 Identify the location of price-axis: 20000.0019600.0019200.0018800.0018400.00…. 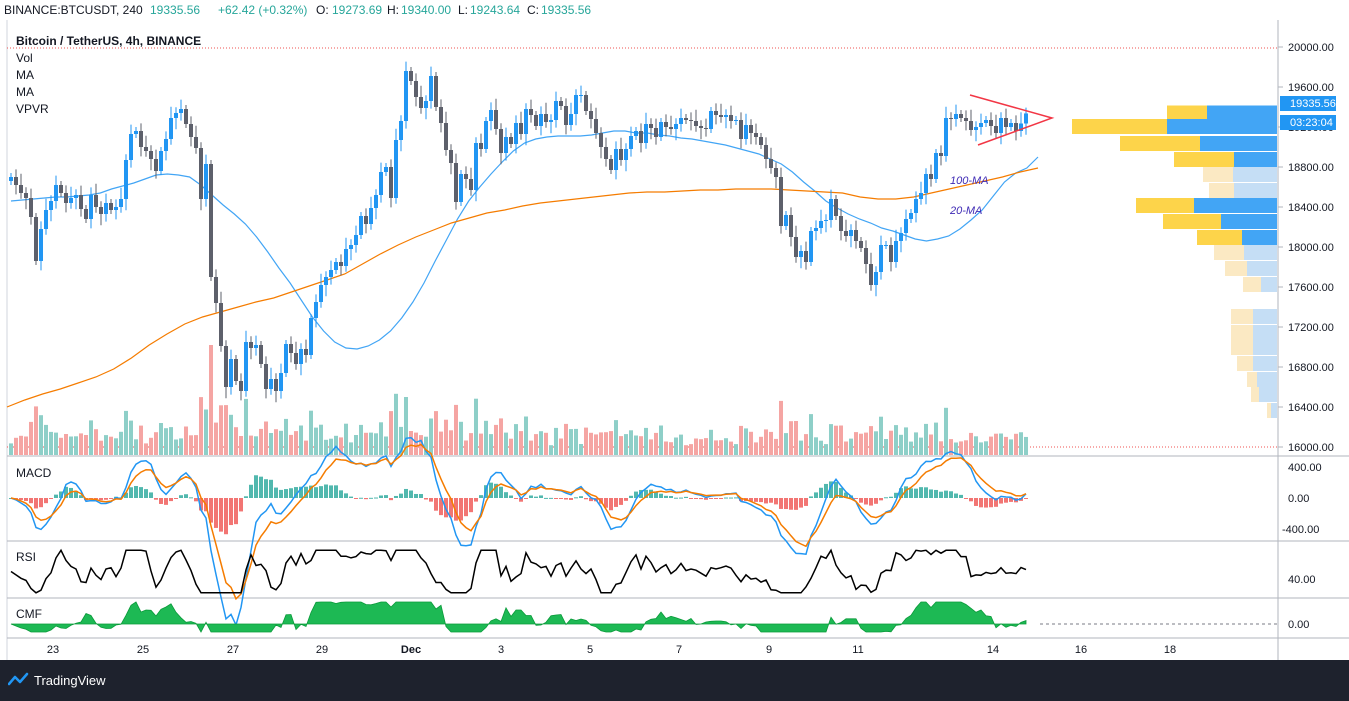
(1306, 336).